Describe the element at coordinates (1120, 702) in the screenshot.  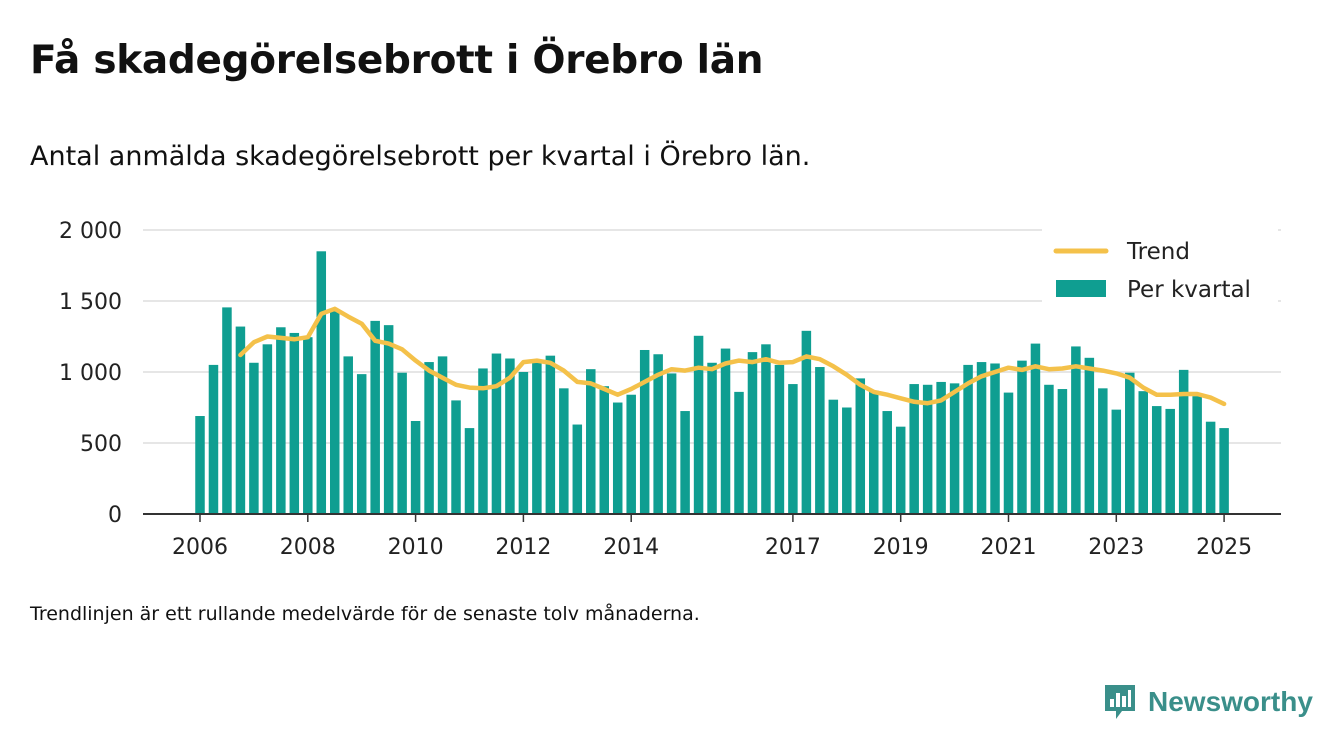
I see `newsworthy-logo-icon` at that location.